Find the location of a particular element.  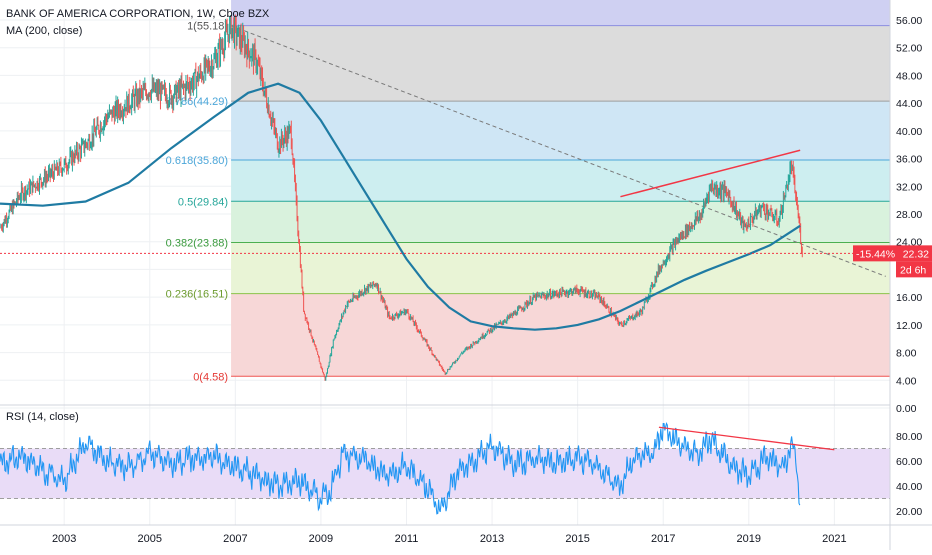

y-tick-label: 36.00 is located at coordinates (909, 160).